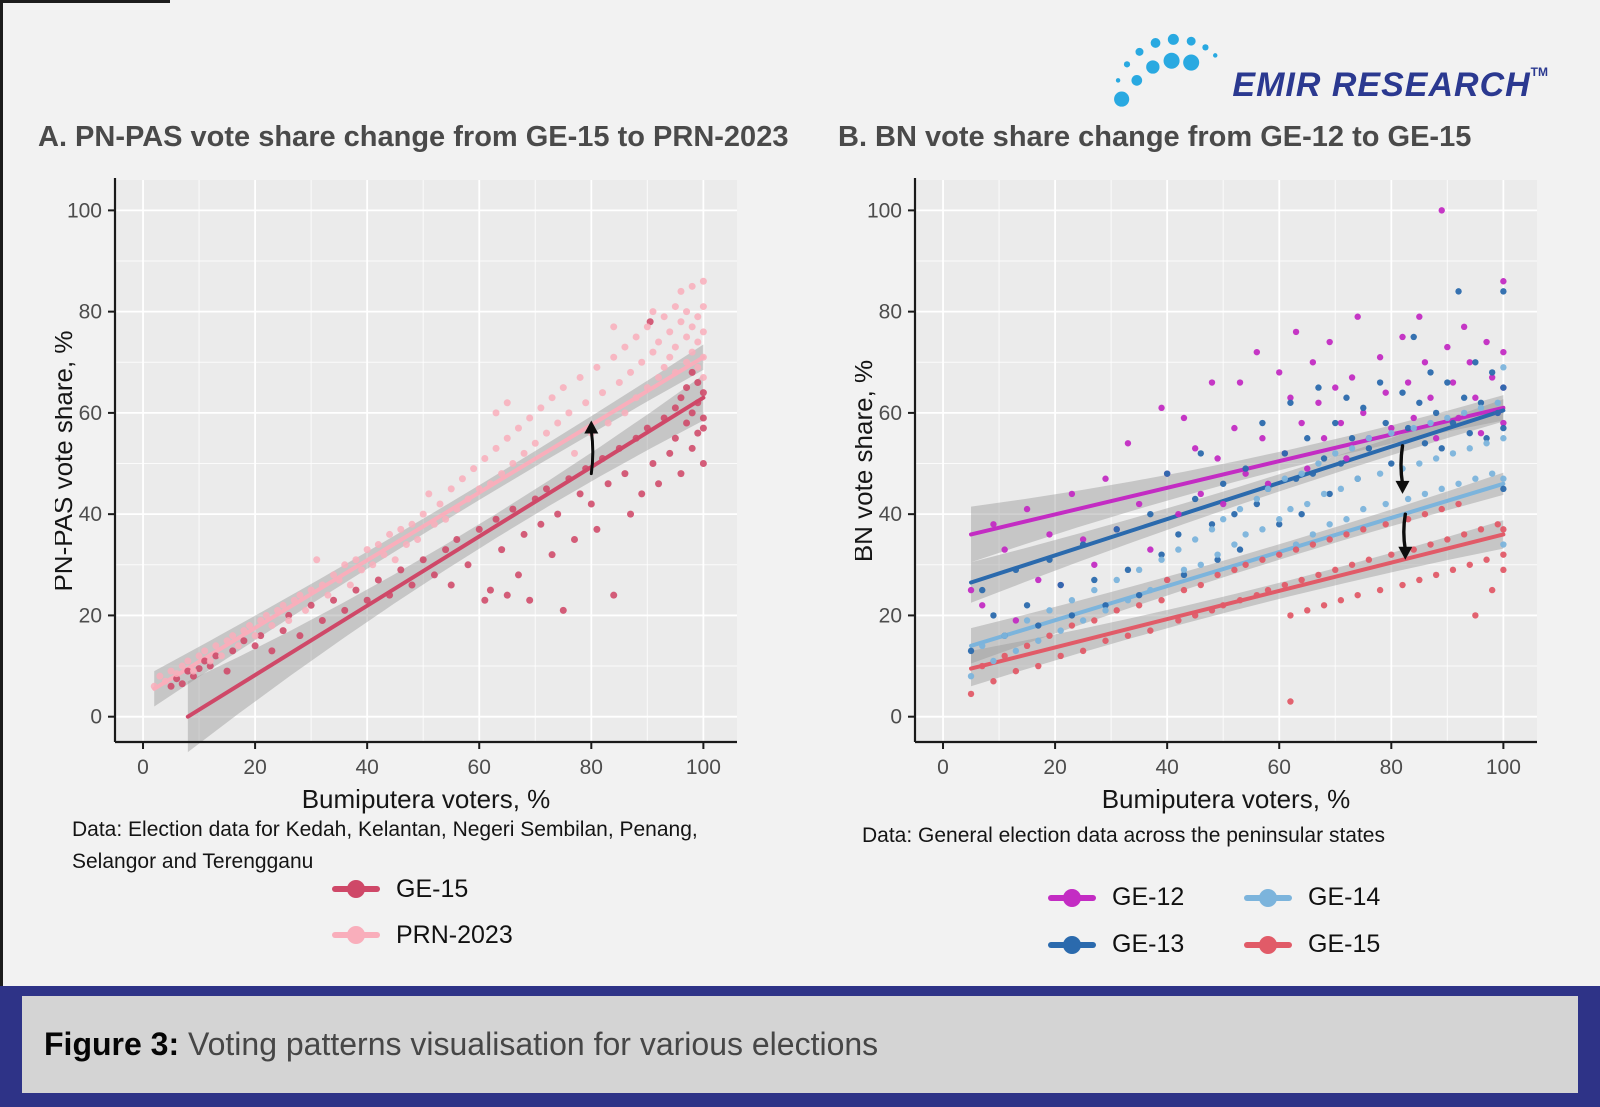 This screenshot has width=1600, height=1107. I want to click on legend-item-ge14: GE-14, so click(1342, 898).